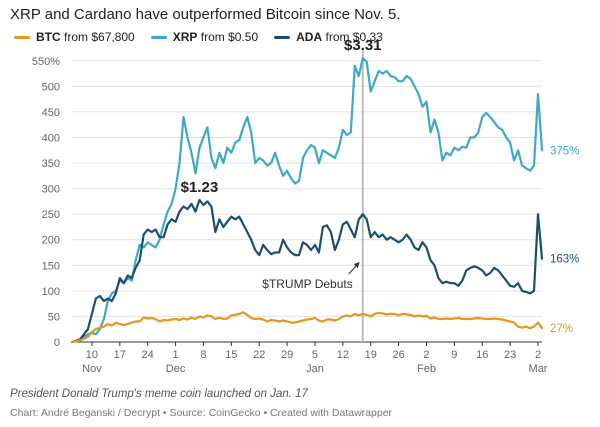 The height and width of the screenshot is (427, 600). Describe the element at coordinates (51, 87) in the screenshot. I see `y-tick-label-500: 500` at that location.